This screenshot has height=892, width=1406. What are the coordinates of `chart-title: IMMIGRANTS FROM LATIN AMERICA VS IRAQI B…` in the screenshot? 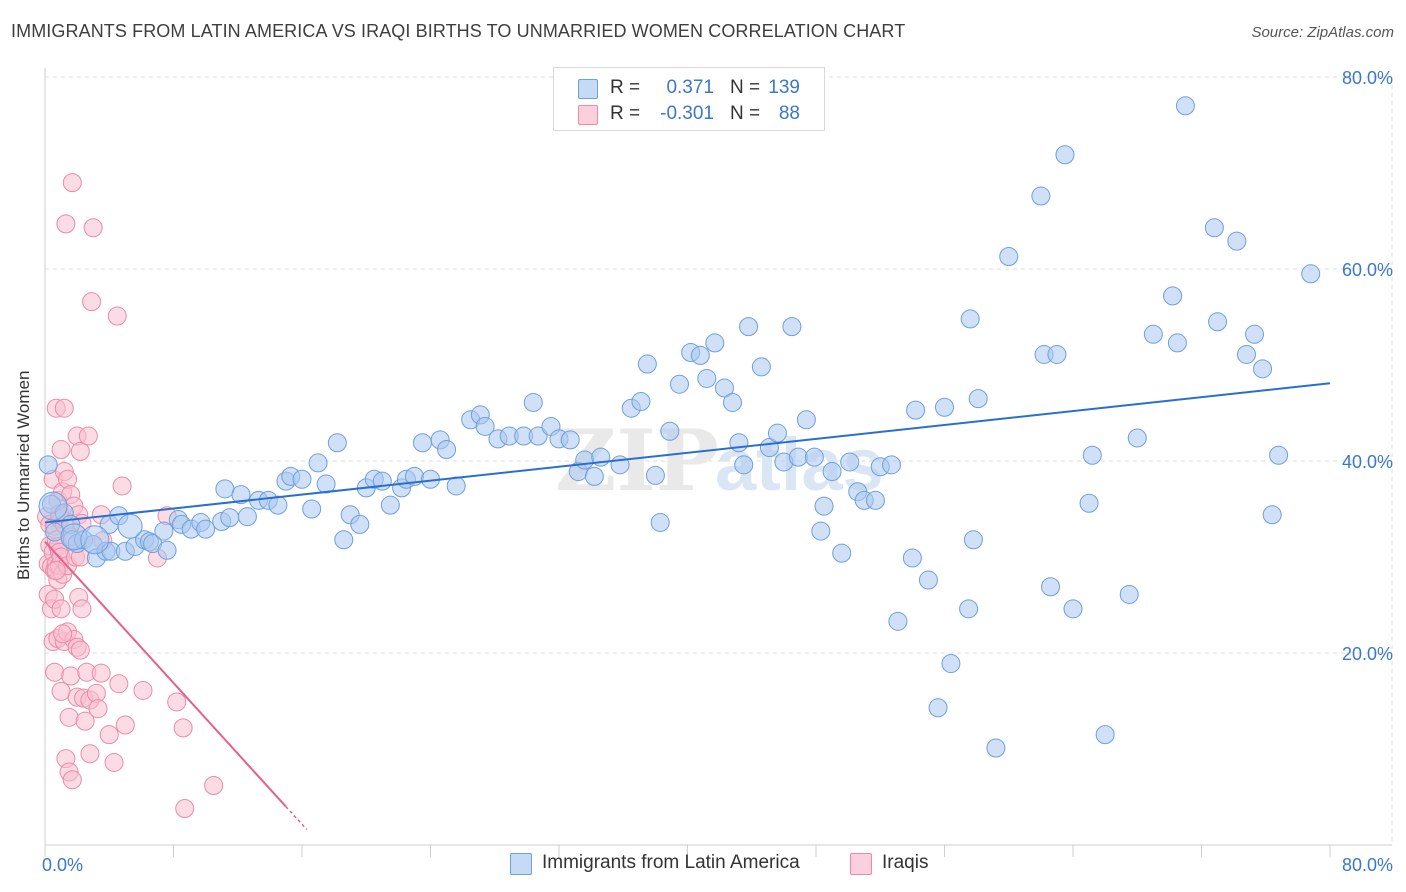 It's located at (458, 31).